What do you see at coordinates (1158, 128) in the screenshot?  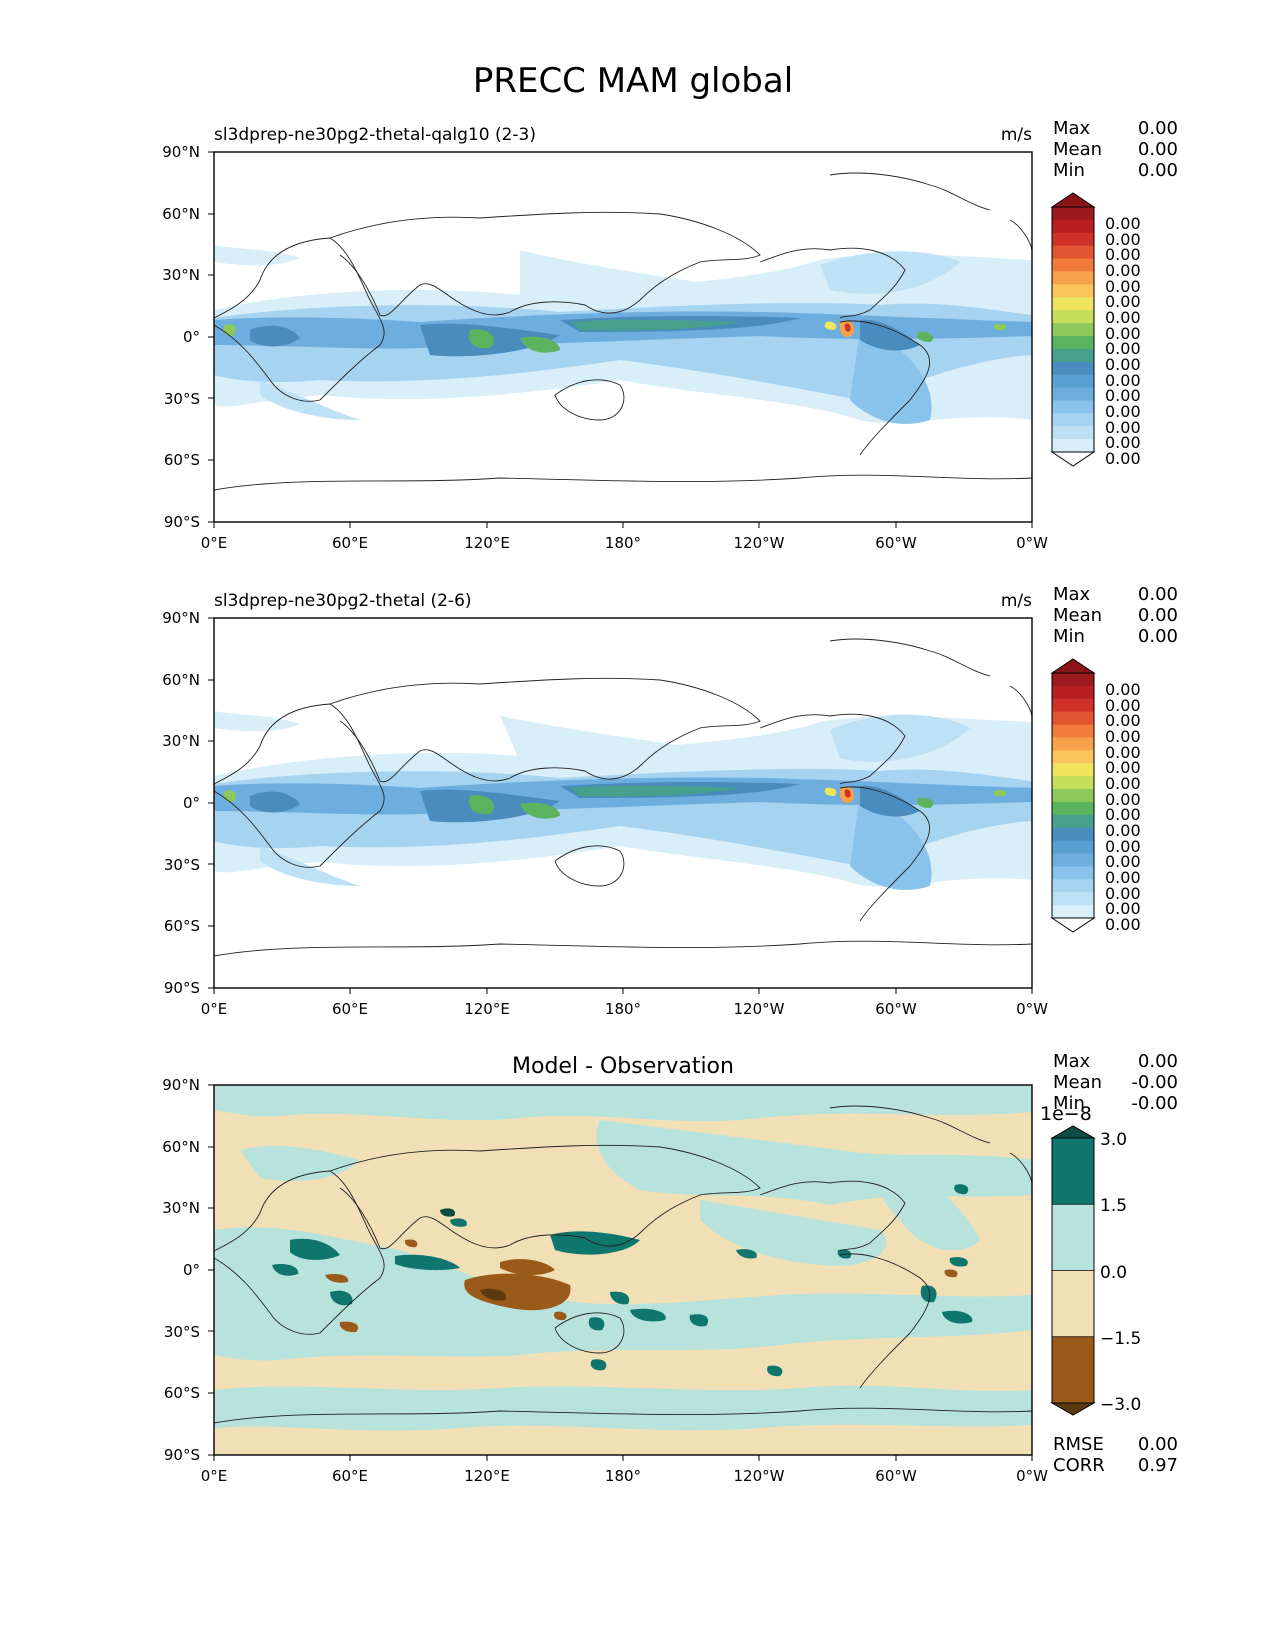 I see `panel-1-max-value: 0.00` at bounding box center [1158, 128].